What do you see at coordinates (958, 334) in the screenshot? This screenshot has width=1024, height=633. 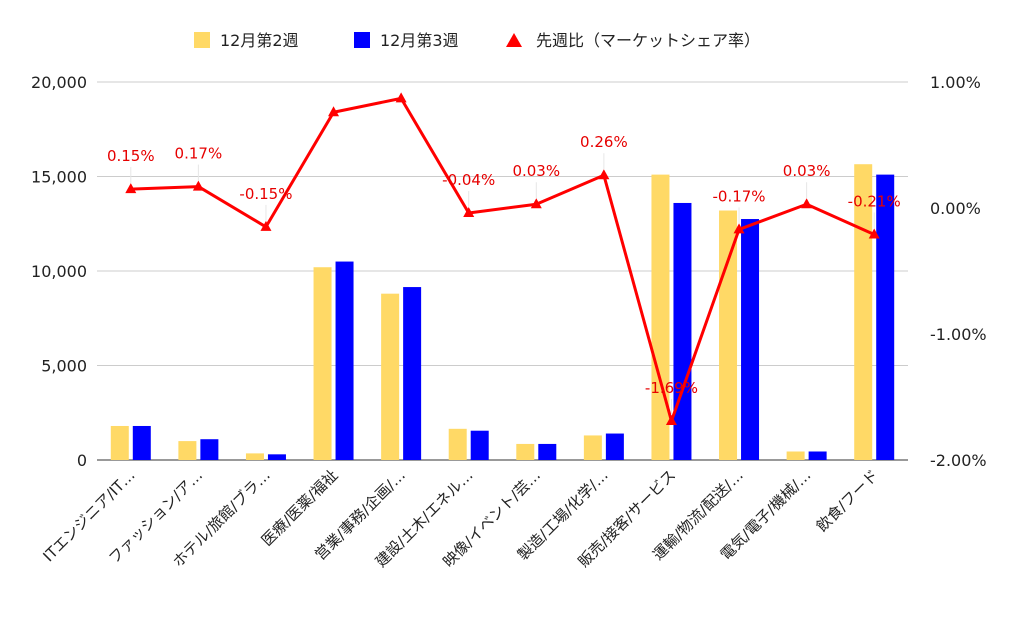 I see `right-tick-label: -1.00%` at bounding box center [958, 334].